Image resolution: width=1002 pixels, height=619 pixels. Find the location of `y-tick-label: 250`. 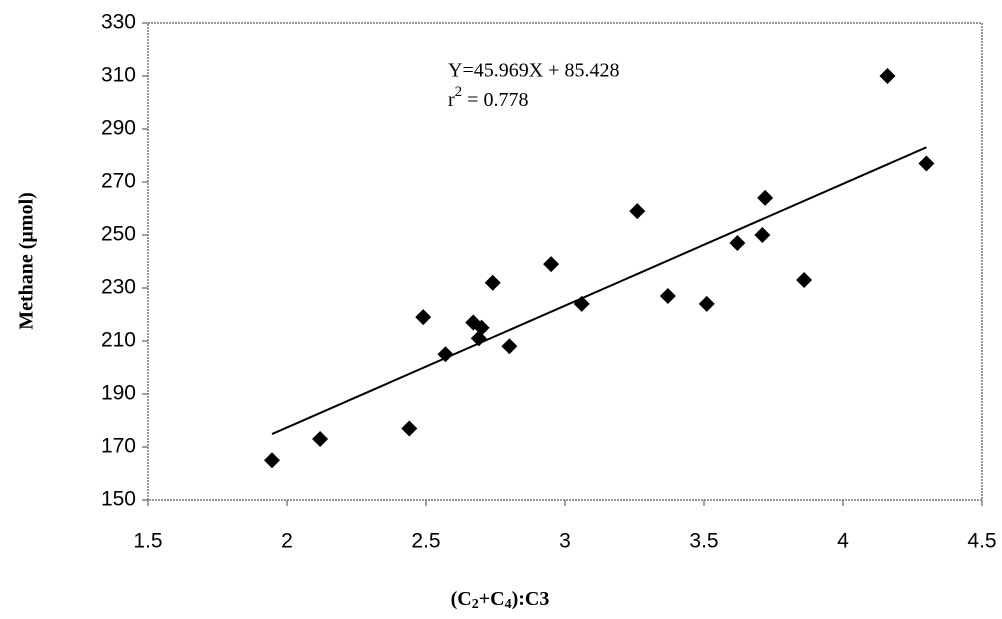

y-tick-label: 250 is located at coordinates (118, 234).